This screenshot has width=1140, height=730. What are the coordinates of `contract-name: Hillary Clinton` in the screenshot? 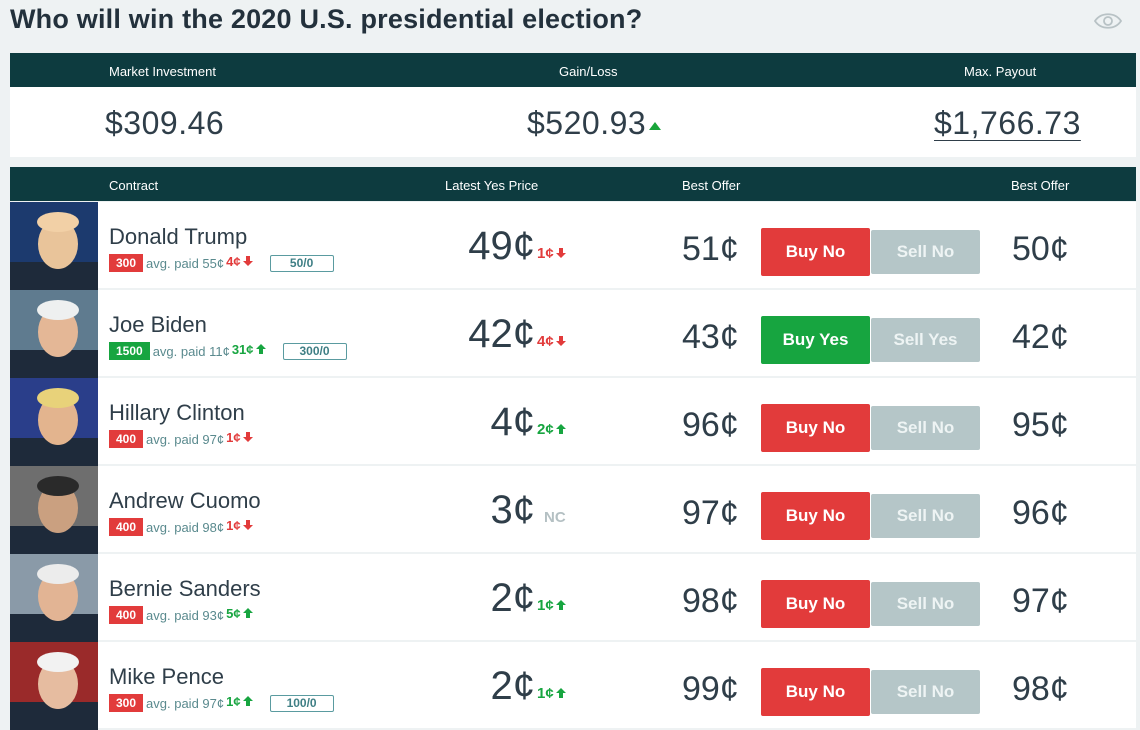 It's located at (177, 412).